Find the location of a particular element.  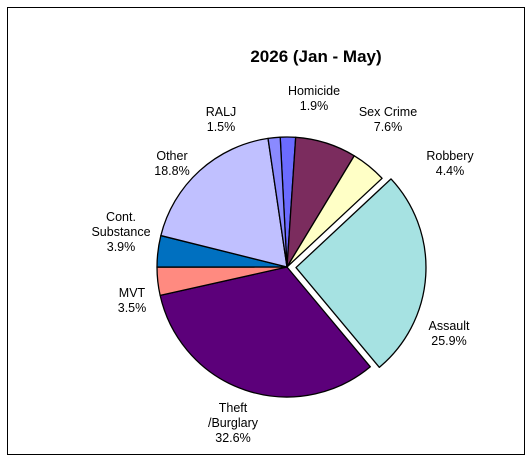

slice-label-assault: Assault 25.9% is located at coordinates (450, 333).